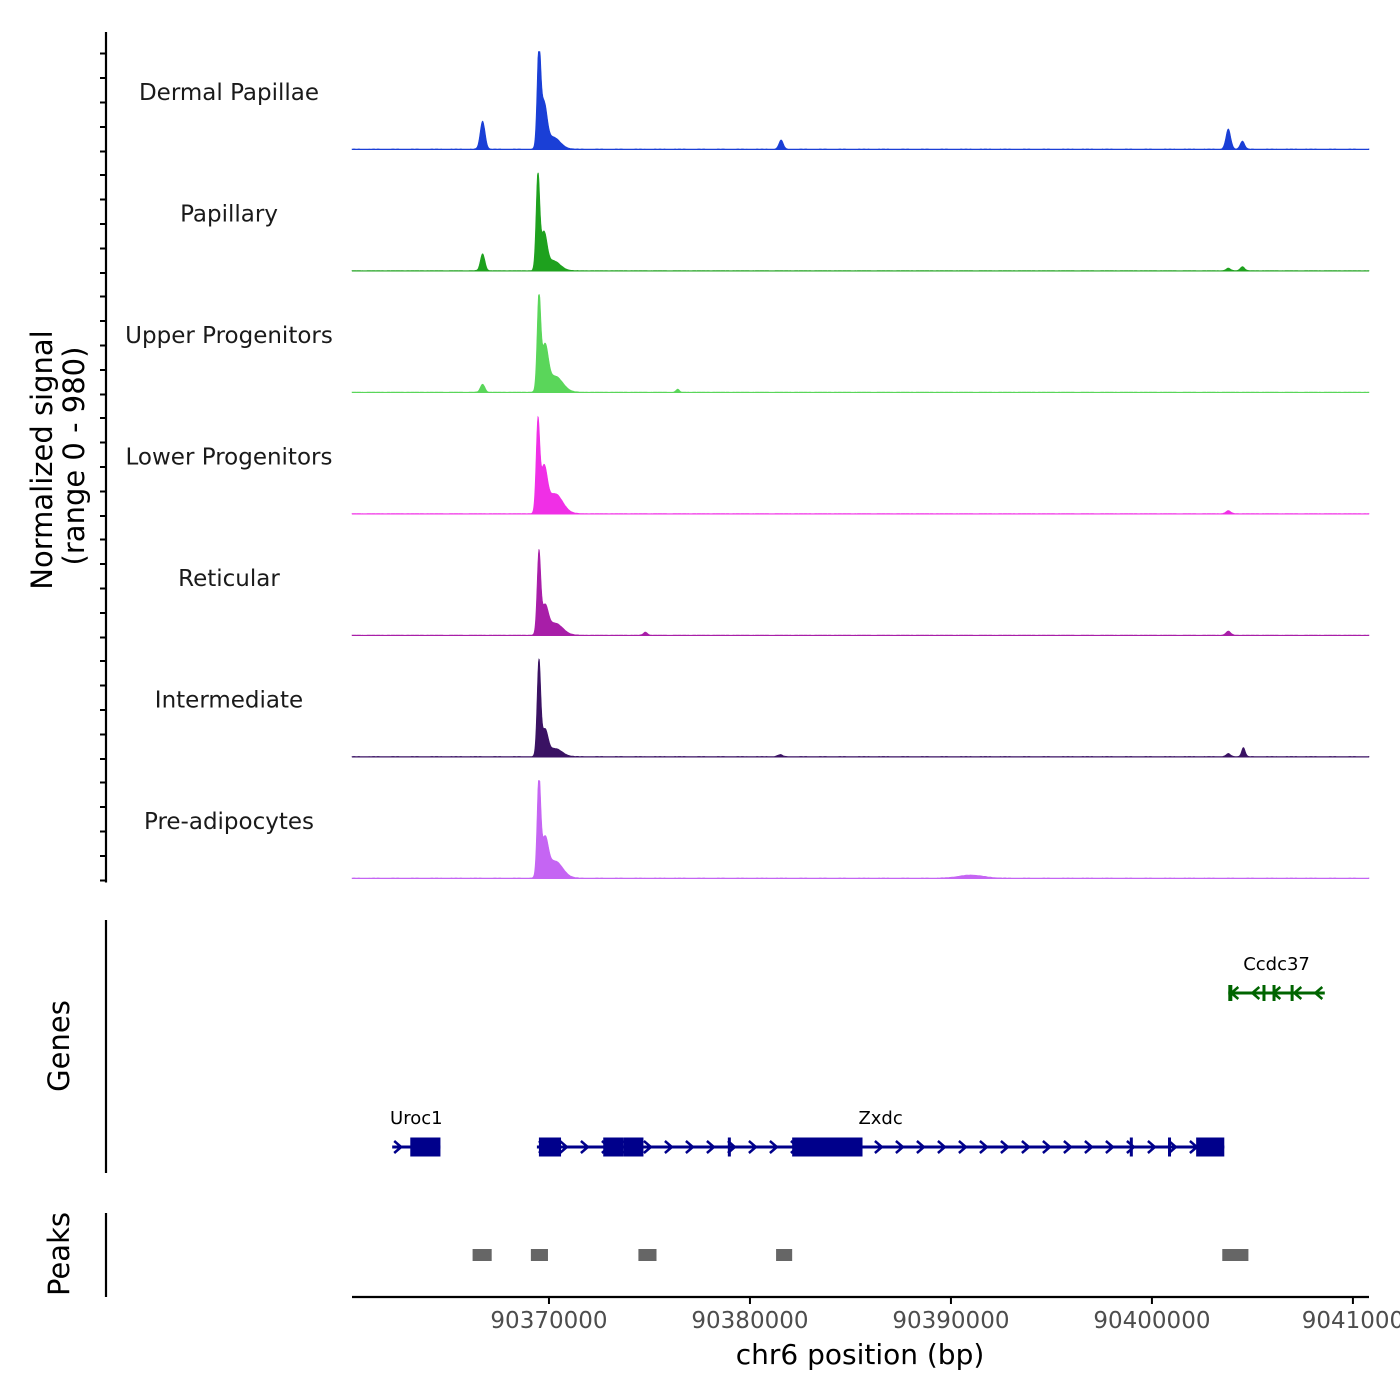 This screenshot has width=1400, height=1400. What do you see at coordinates (860, 592) in the screenshot?
I see `signal-area-reticular` at bounding box center [860, 592].